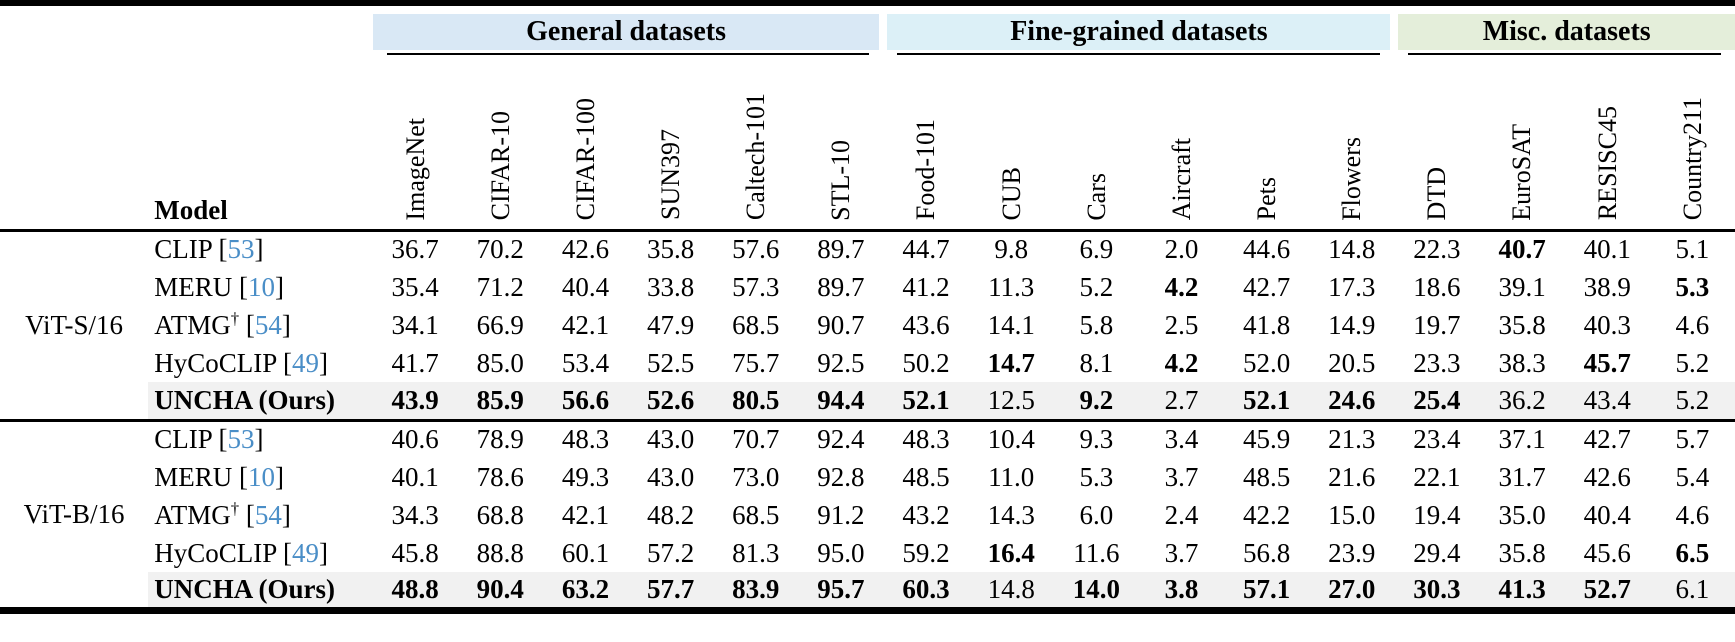 This screenshot has width=1735, height=642. What do you see at coordinates (1607, 439) in the screenshot?
I see `score-cell: 42.7` at bounding box center [1607, 439].